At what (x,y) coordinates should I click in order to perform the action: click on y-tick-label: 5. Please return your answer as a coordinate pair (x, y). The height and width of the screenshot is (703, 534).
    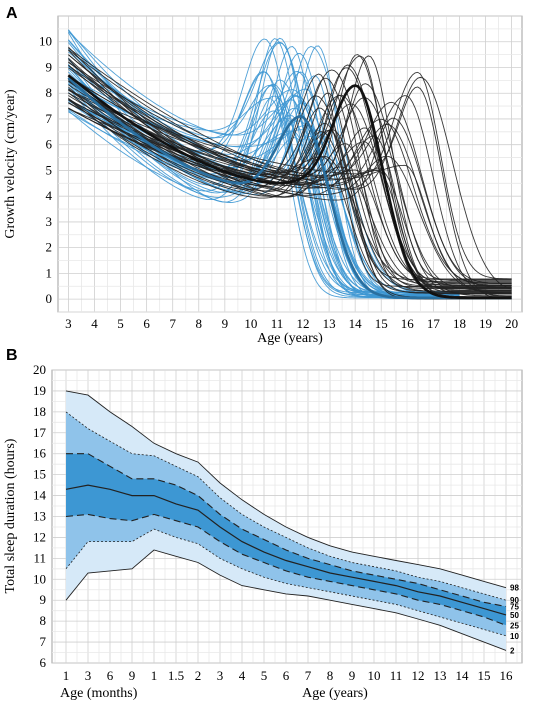
    Looking at the image, I should click on (49, 169).